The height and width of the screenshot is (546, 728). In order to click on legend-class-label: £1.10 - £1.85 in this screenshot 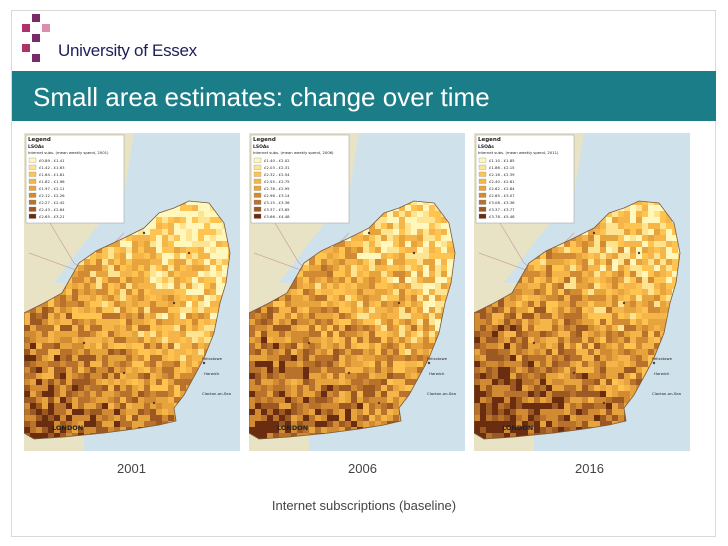, I will do `click(502, 160)`.